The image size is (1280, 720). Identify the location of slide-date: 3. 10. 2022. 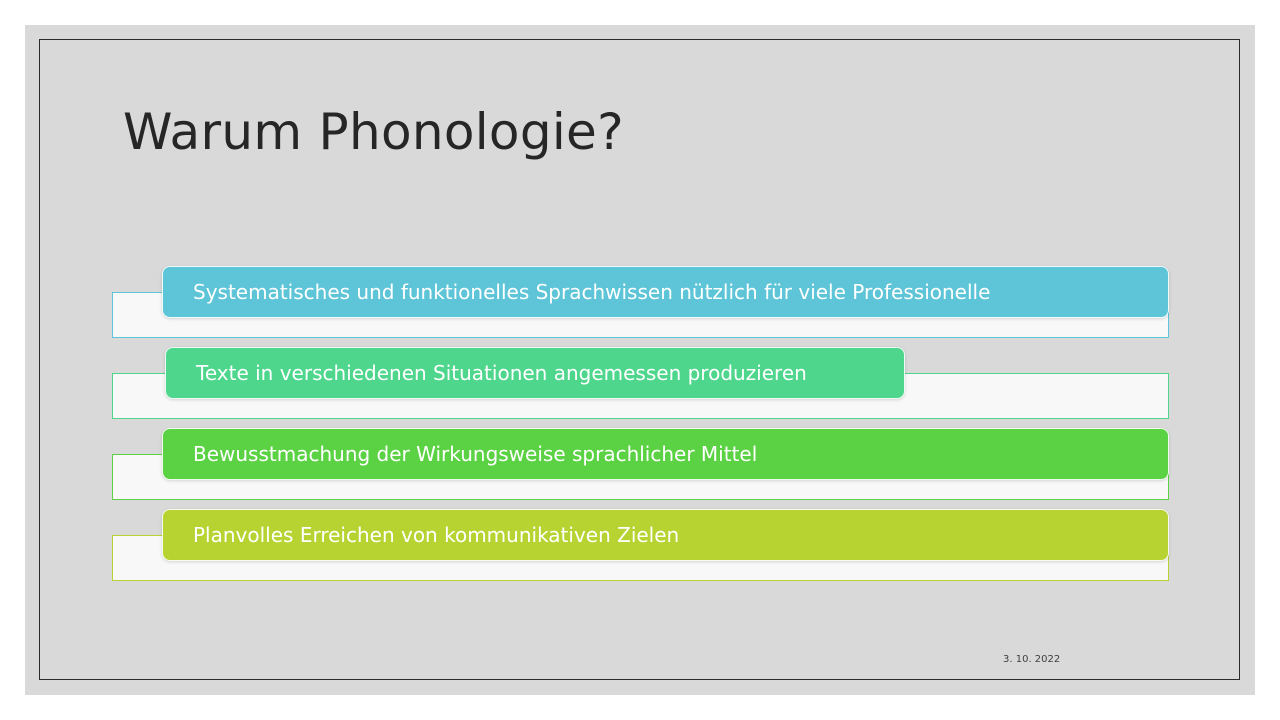
(1032, 659).